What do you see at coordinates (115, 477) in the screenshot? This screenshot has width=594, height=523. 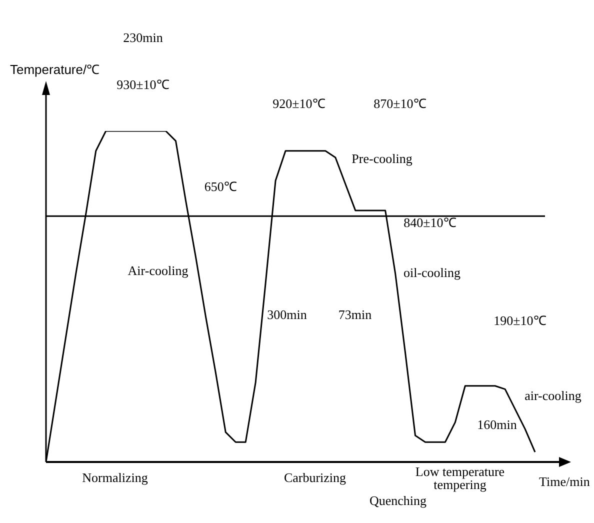 I see `text: Normalizing` at bounding box center [115, 477].